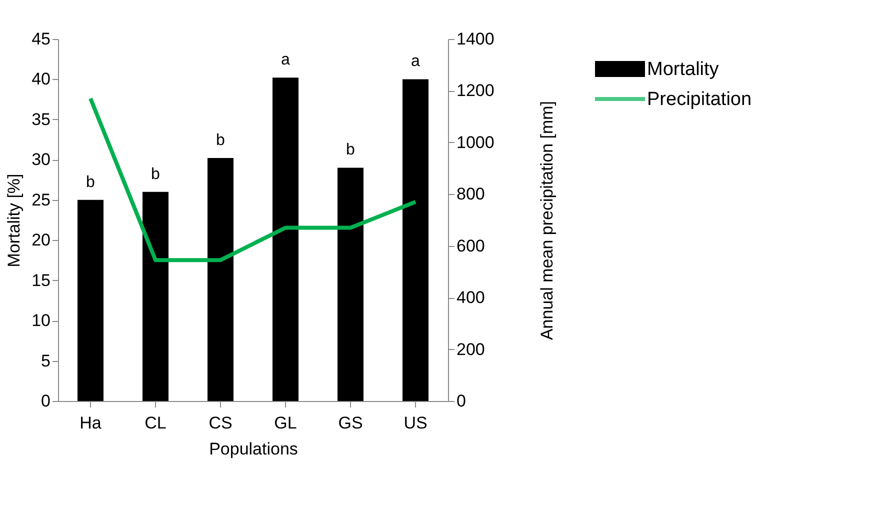 This screenshot has height=515, width=894. What do you see at coordinates (253, 179) in the screenshot?
I see `line-series` at bounding box center [253, 179].